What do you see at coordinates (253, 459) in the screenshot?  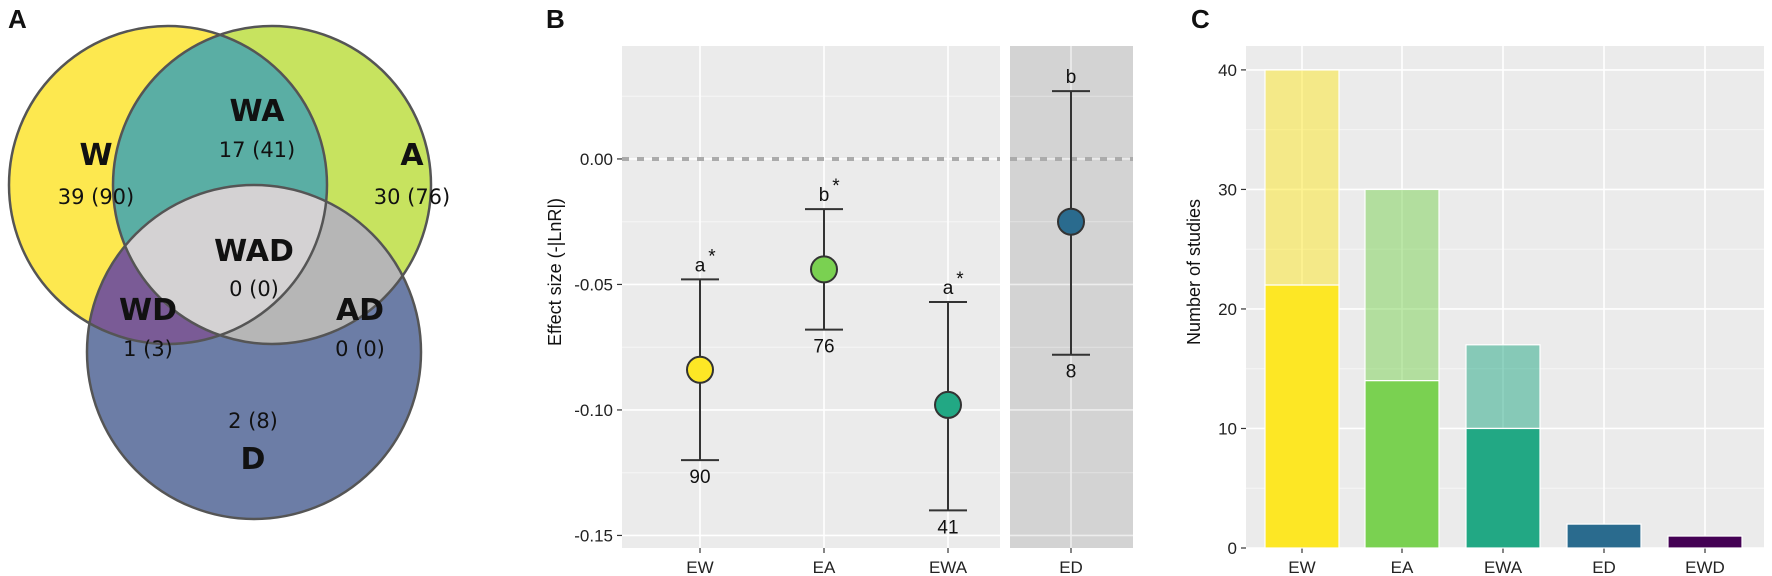 I see `venn-label-d: D` at bounding box center [253, 459].